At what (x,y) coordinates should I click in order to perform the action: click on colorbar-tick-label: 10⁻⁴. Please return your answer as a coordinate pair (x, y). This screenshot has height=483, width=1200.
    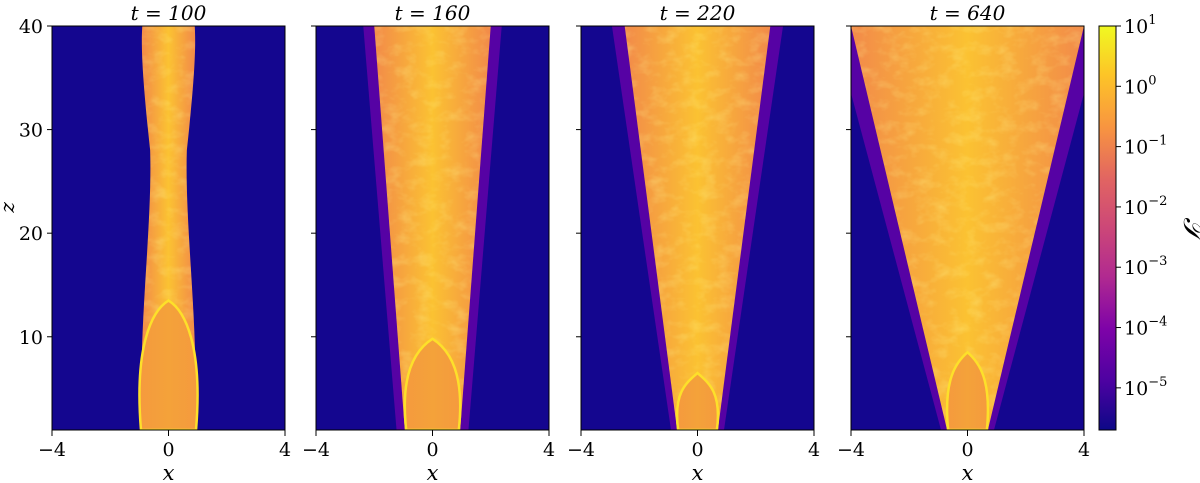
    Looking at the image, I should click on (1145, 327).